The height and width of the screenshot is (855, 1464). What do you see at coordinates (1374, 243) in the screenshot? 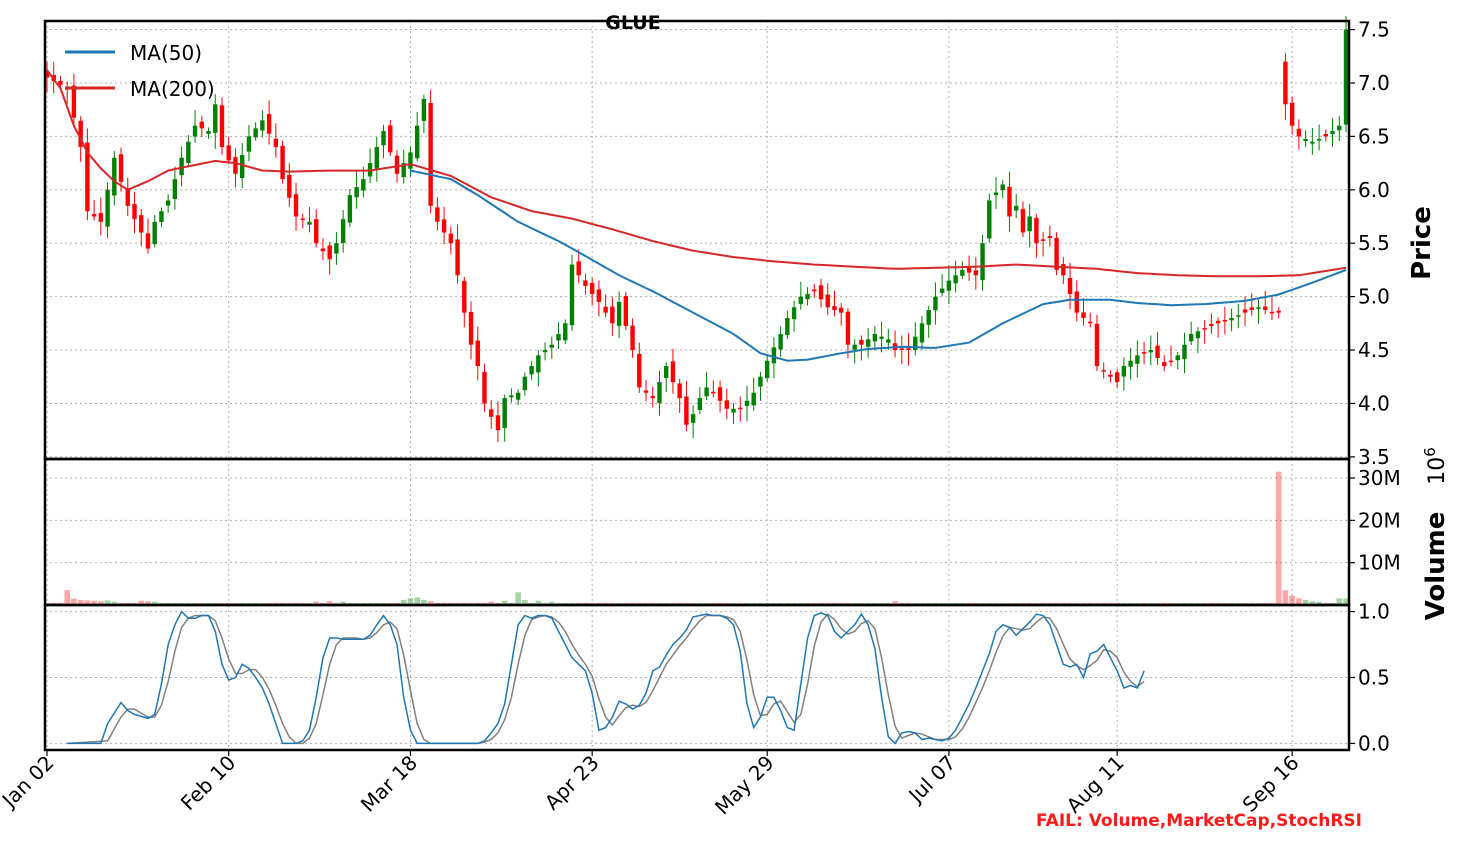
I see `price-tick-label: 5.5` at bounding box center [1374, 243].